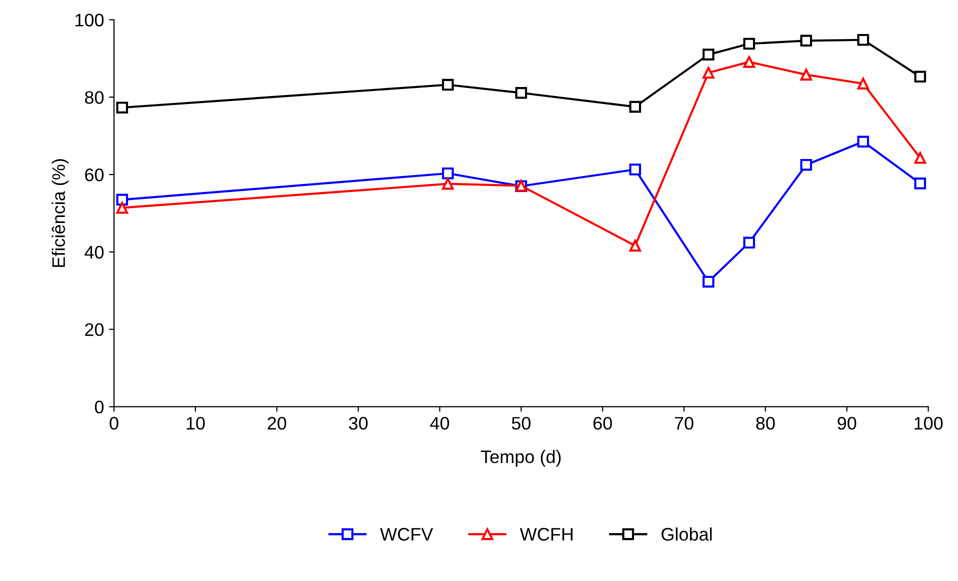  I want to click on y-tick-label: 20, so click(94, 329).